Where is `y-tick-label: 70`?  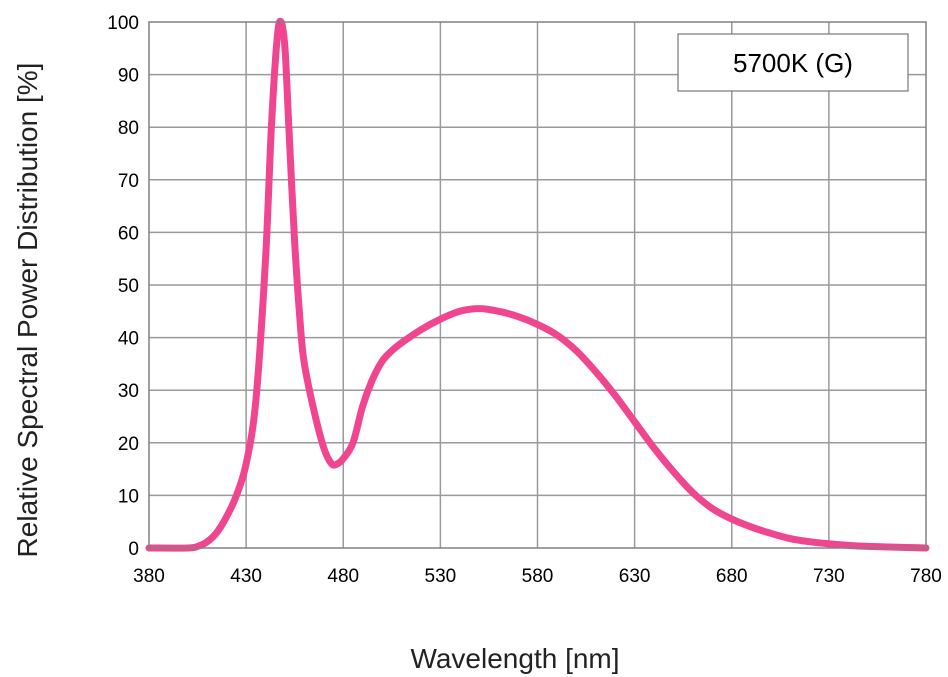
y-tick-label: 70 is located at coordinates (128, 181).